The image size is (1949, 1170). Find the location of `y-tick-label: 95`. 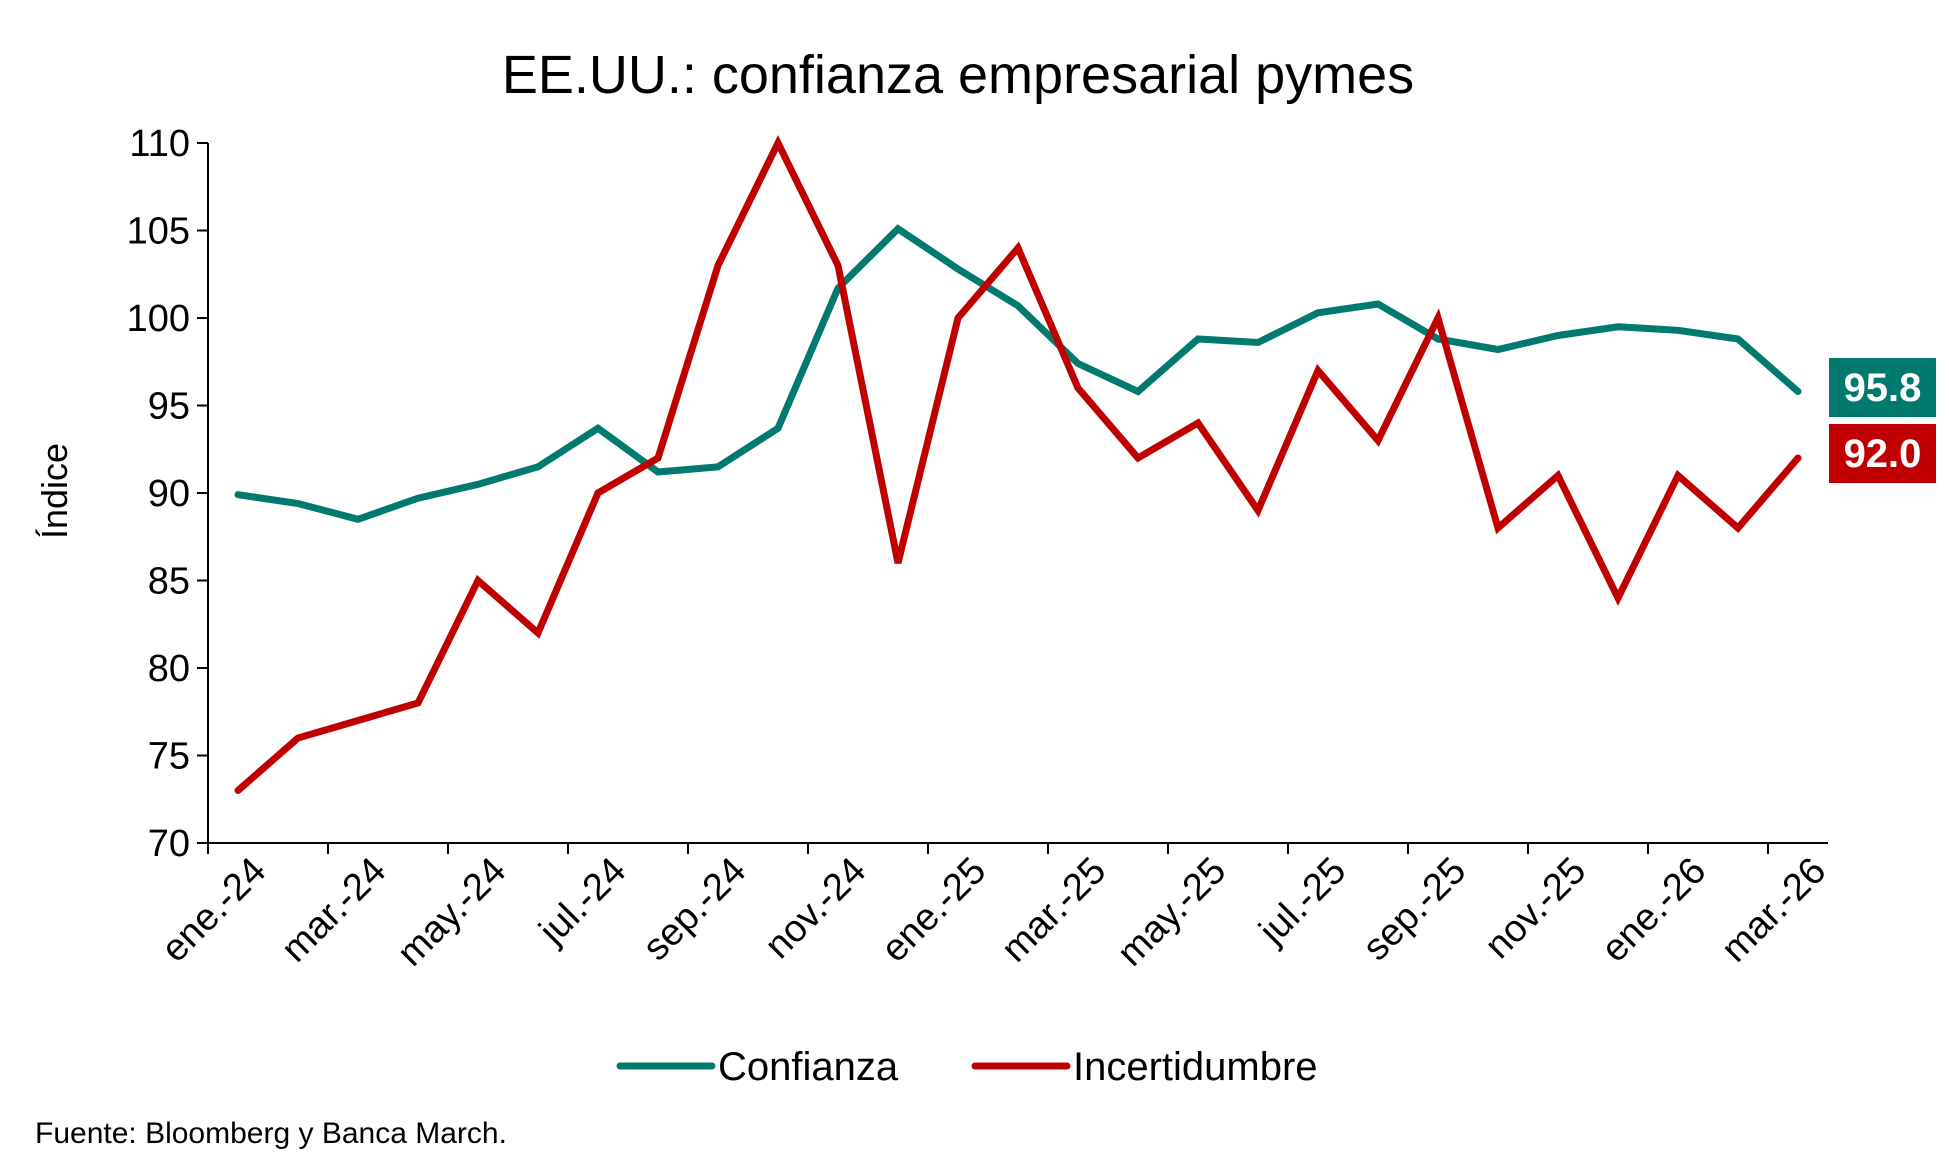

y-tick-label: 95 is located at coordinates (169, 407).